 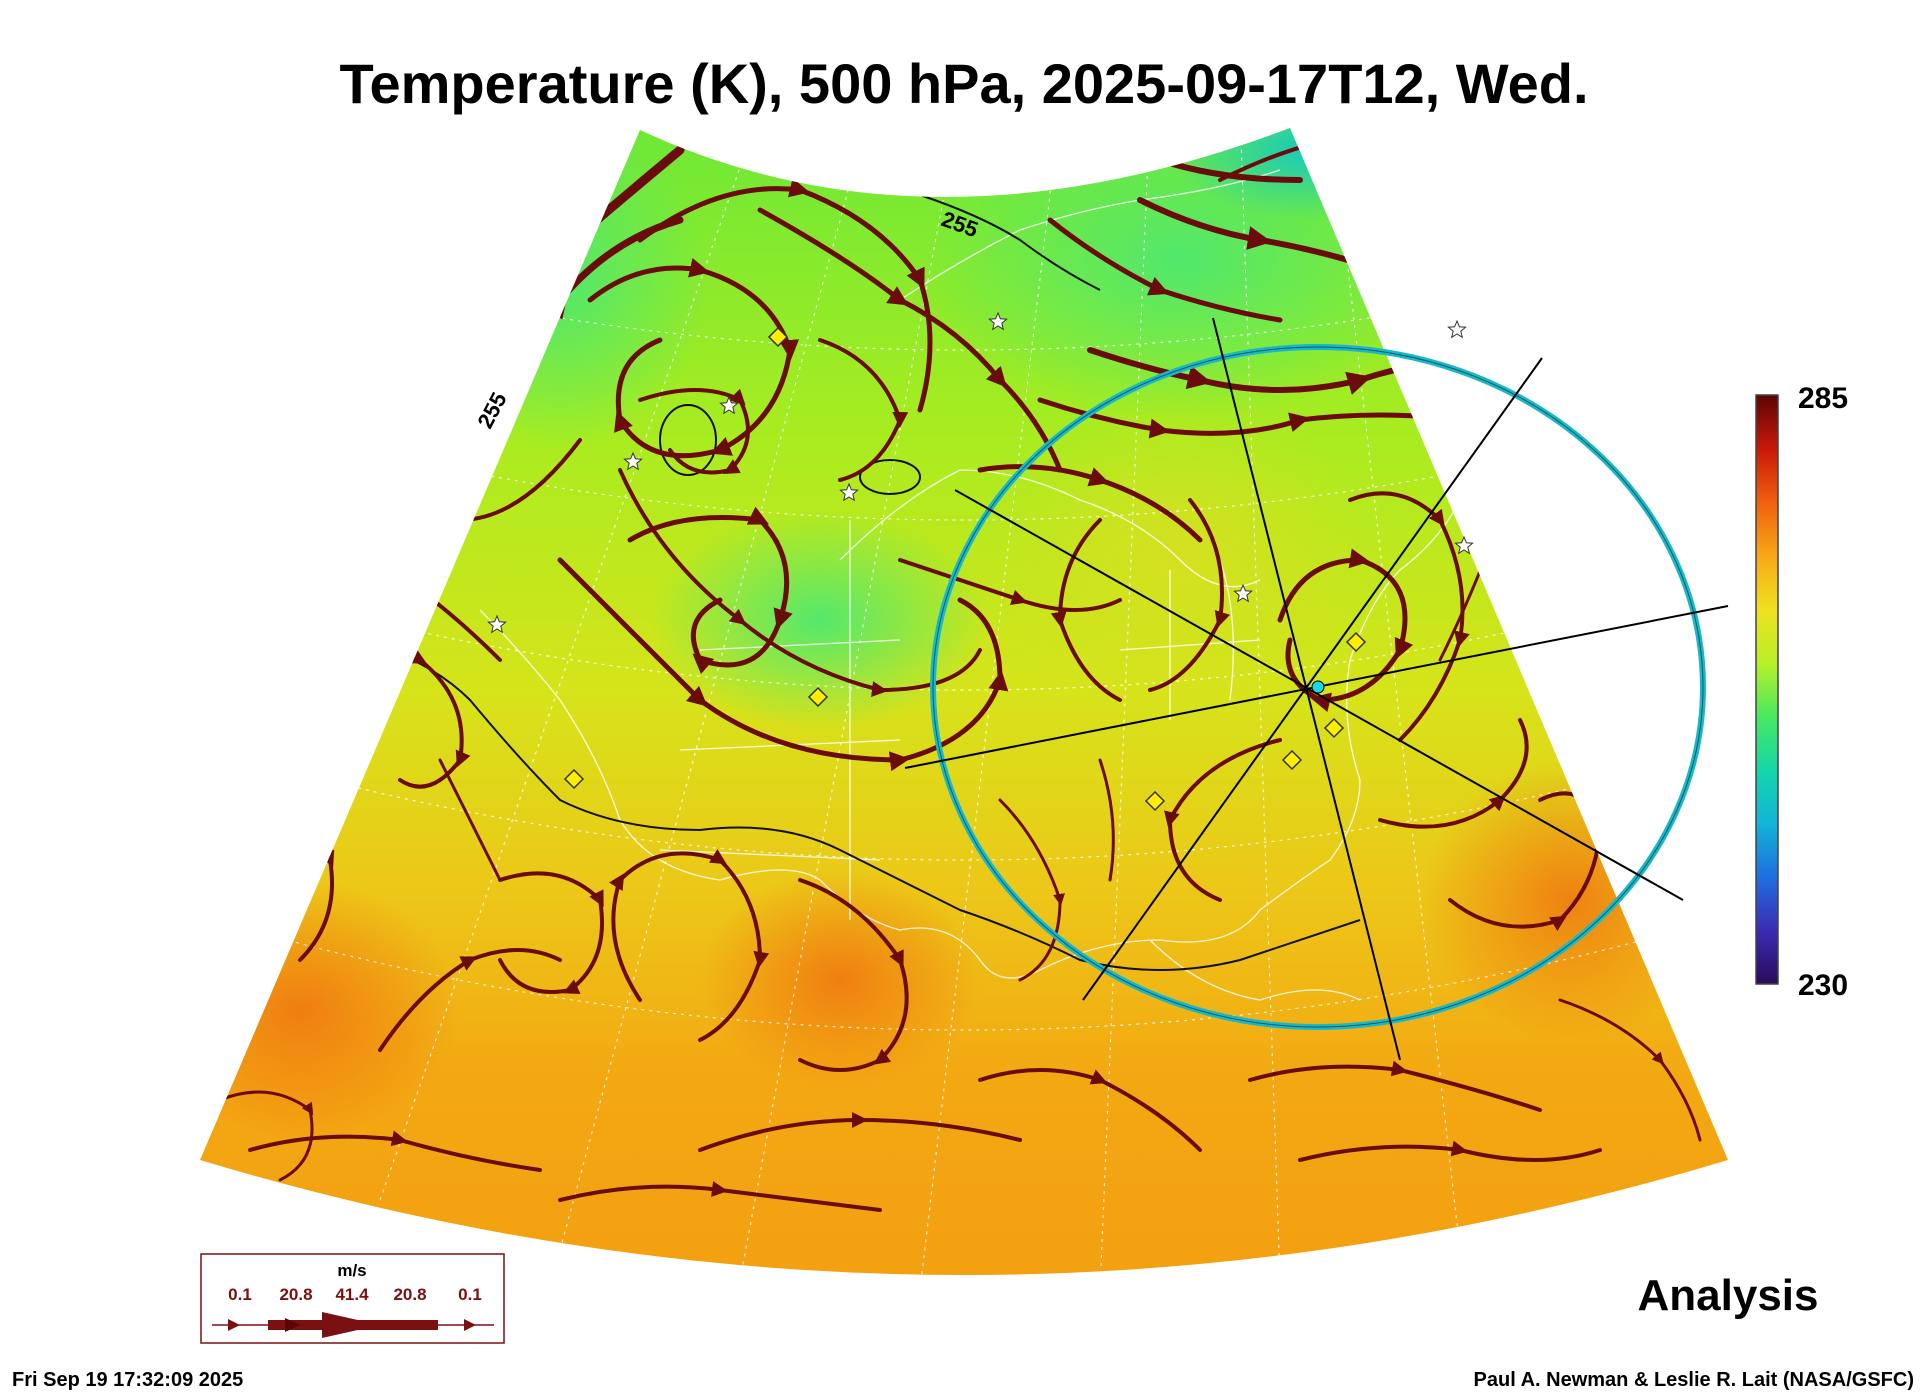 I want to click on wind-legend-unit: m/s, so click(x=351, y=1270).